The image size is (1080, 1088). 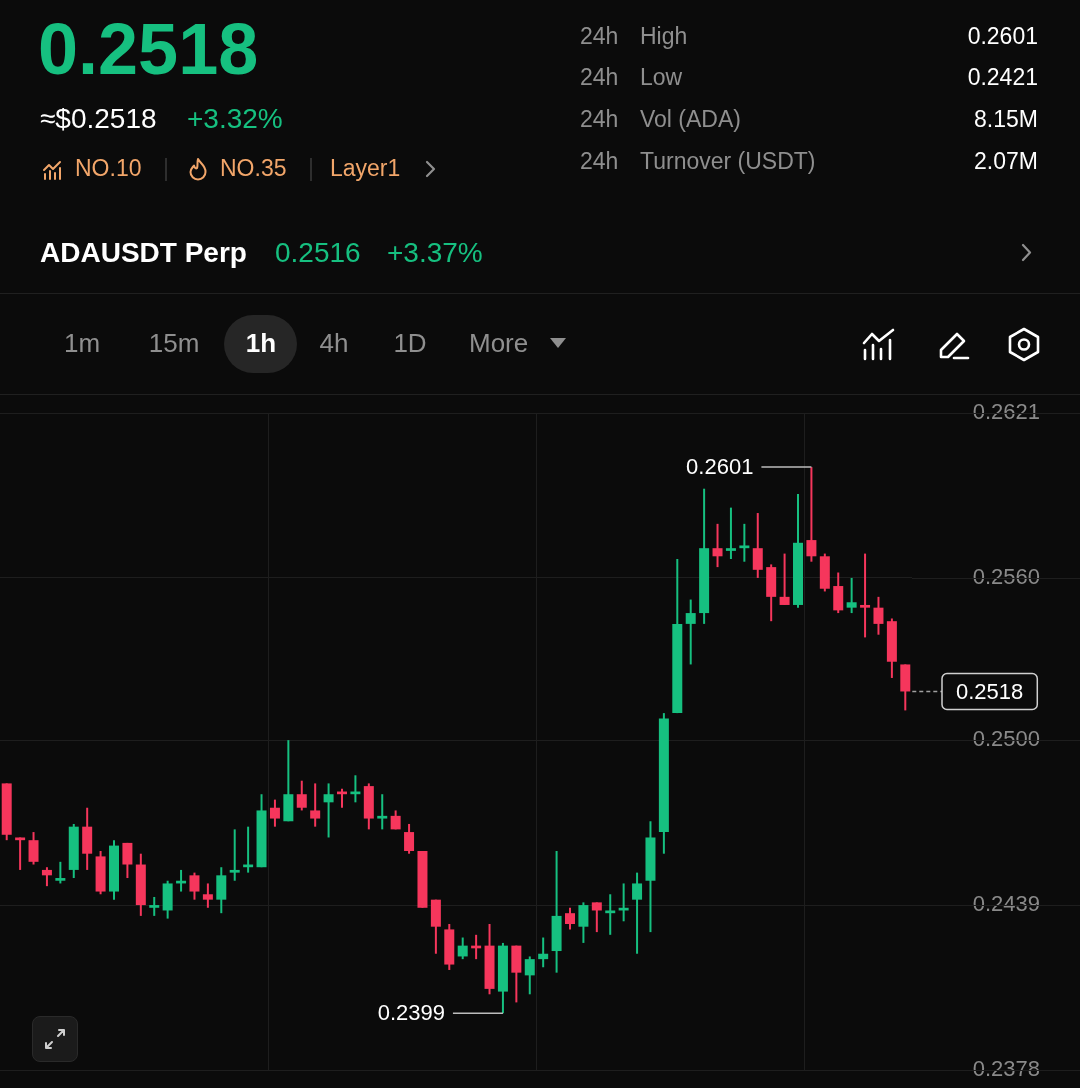 I want to click on chart-title: 0.2518, so click(x=148, y=49).